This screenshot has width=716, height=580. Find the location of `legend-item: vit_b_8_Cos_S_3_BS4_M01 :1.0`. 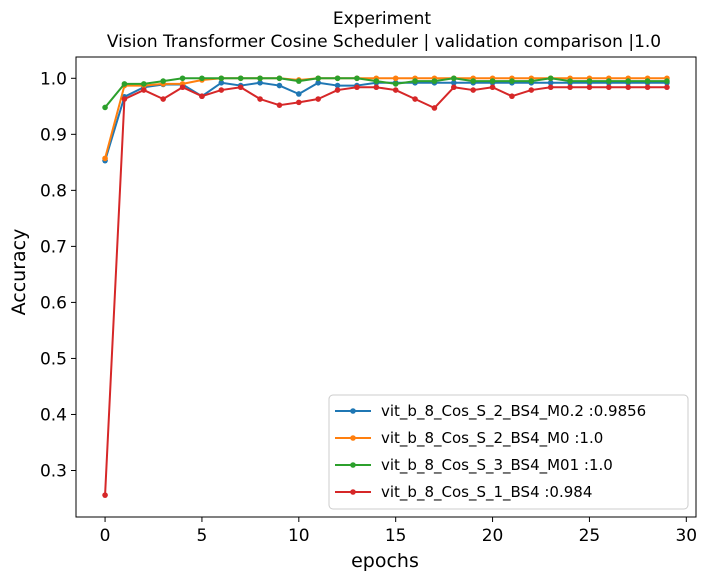

legend-item: vit_b_8_Cos_S_3_BS4_M01 :1.0 is located at coordinates (474, 465).